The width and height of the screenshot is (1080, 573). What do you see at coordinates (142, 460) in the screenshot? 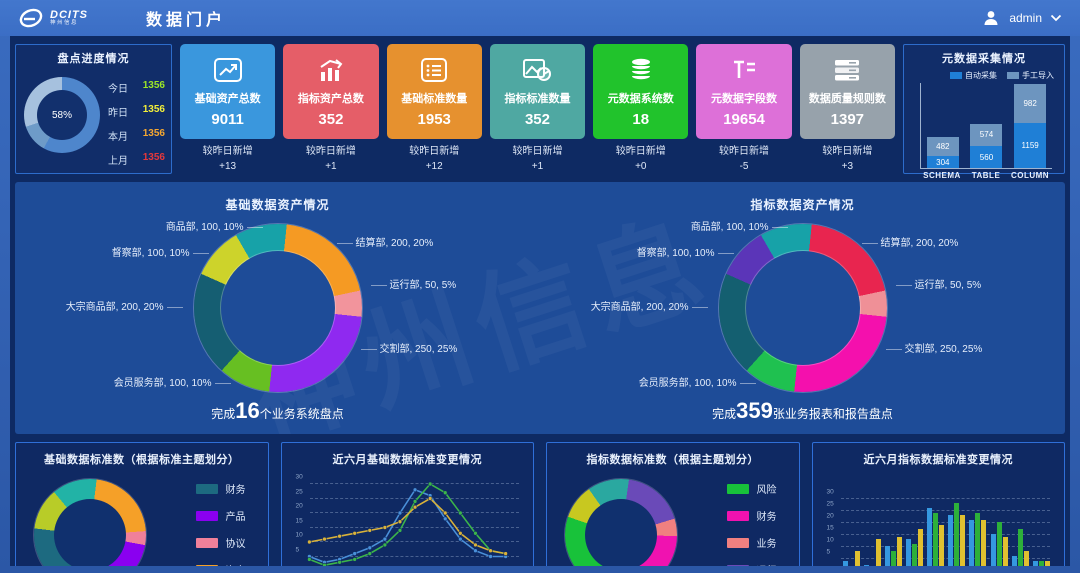
I see `panel-title: 基础数据标准数（根据标准主题划分）` at bounding box center [142, 460].